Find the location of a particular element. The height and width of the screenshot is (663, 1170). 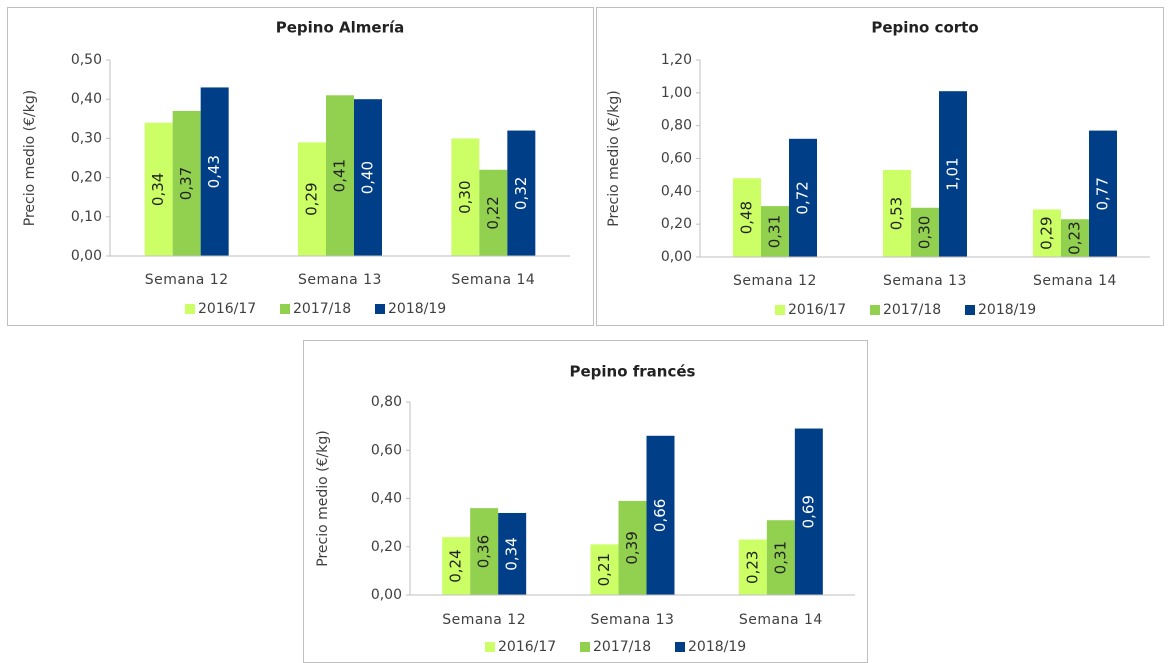

data-label: 0,22 is located at coordinates (493, 212).